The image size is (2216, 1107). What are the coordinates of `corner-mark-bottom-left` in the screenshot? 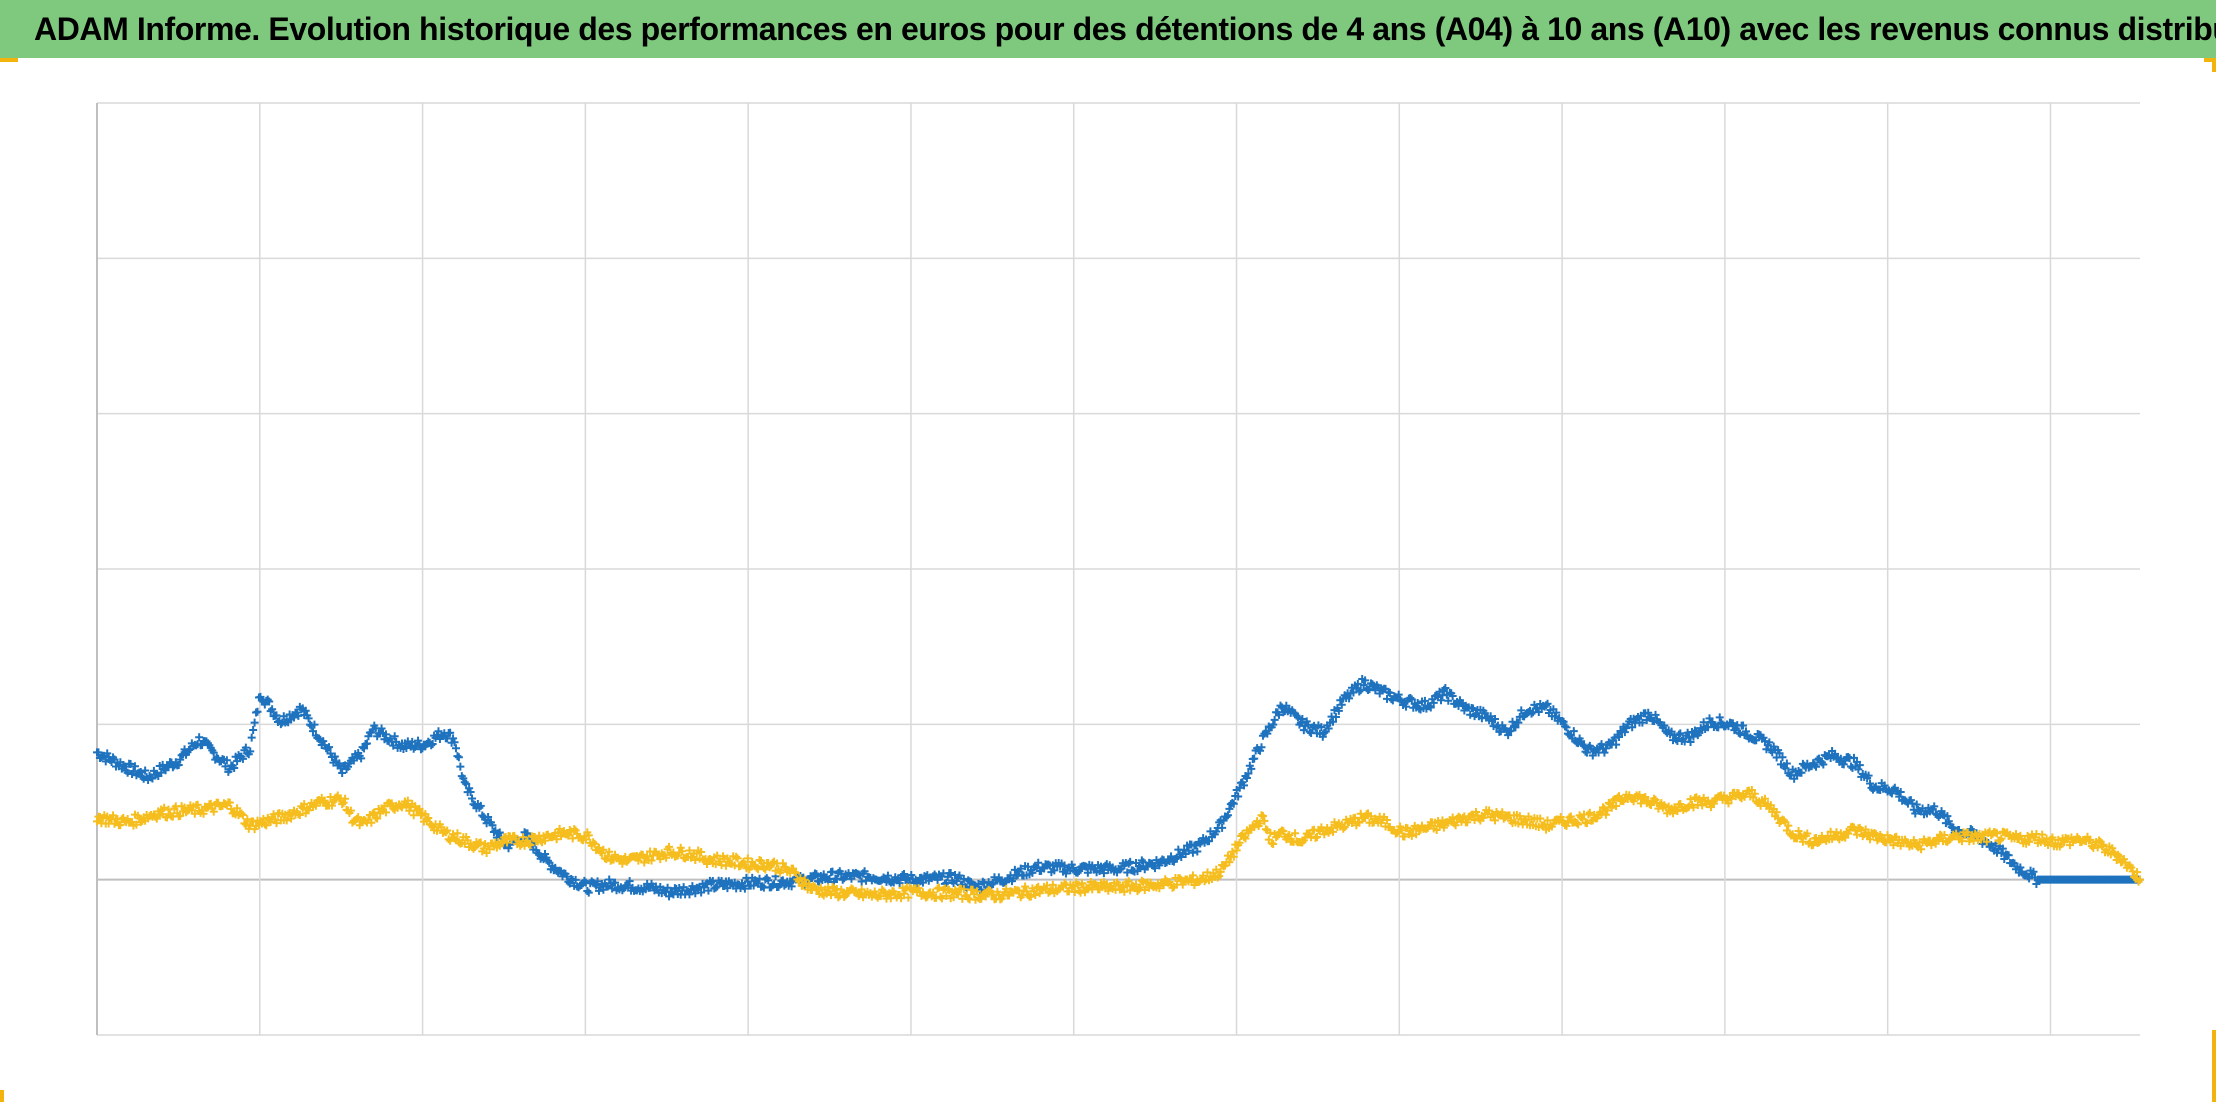 It's located at (2, 1096).